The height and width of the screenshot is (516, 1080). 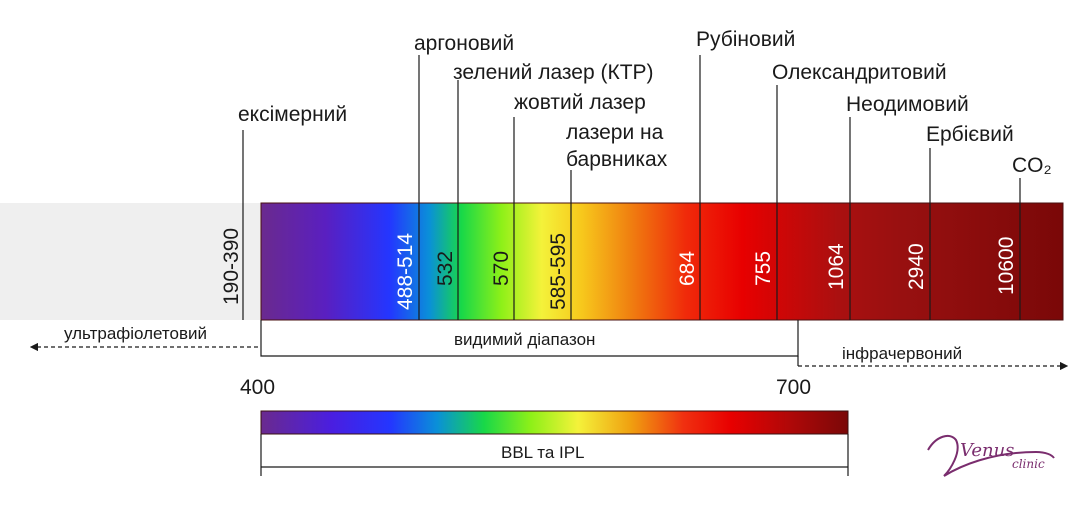 I want to click on wavelength-erbium: 2940, so click(x=916, y=266).